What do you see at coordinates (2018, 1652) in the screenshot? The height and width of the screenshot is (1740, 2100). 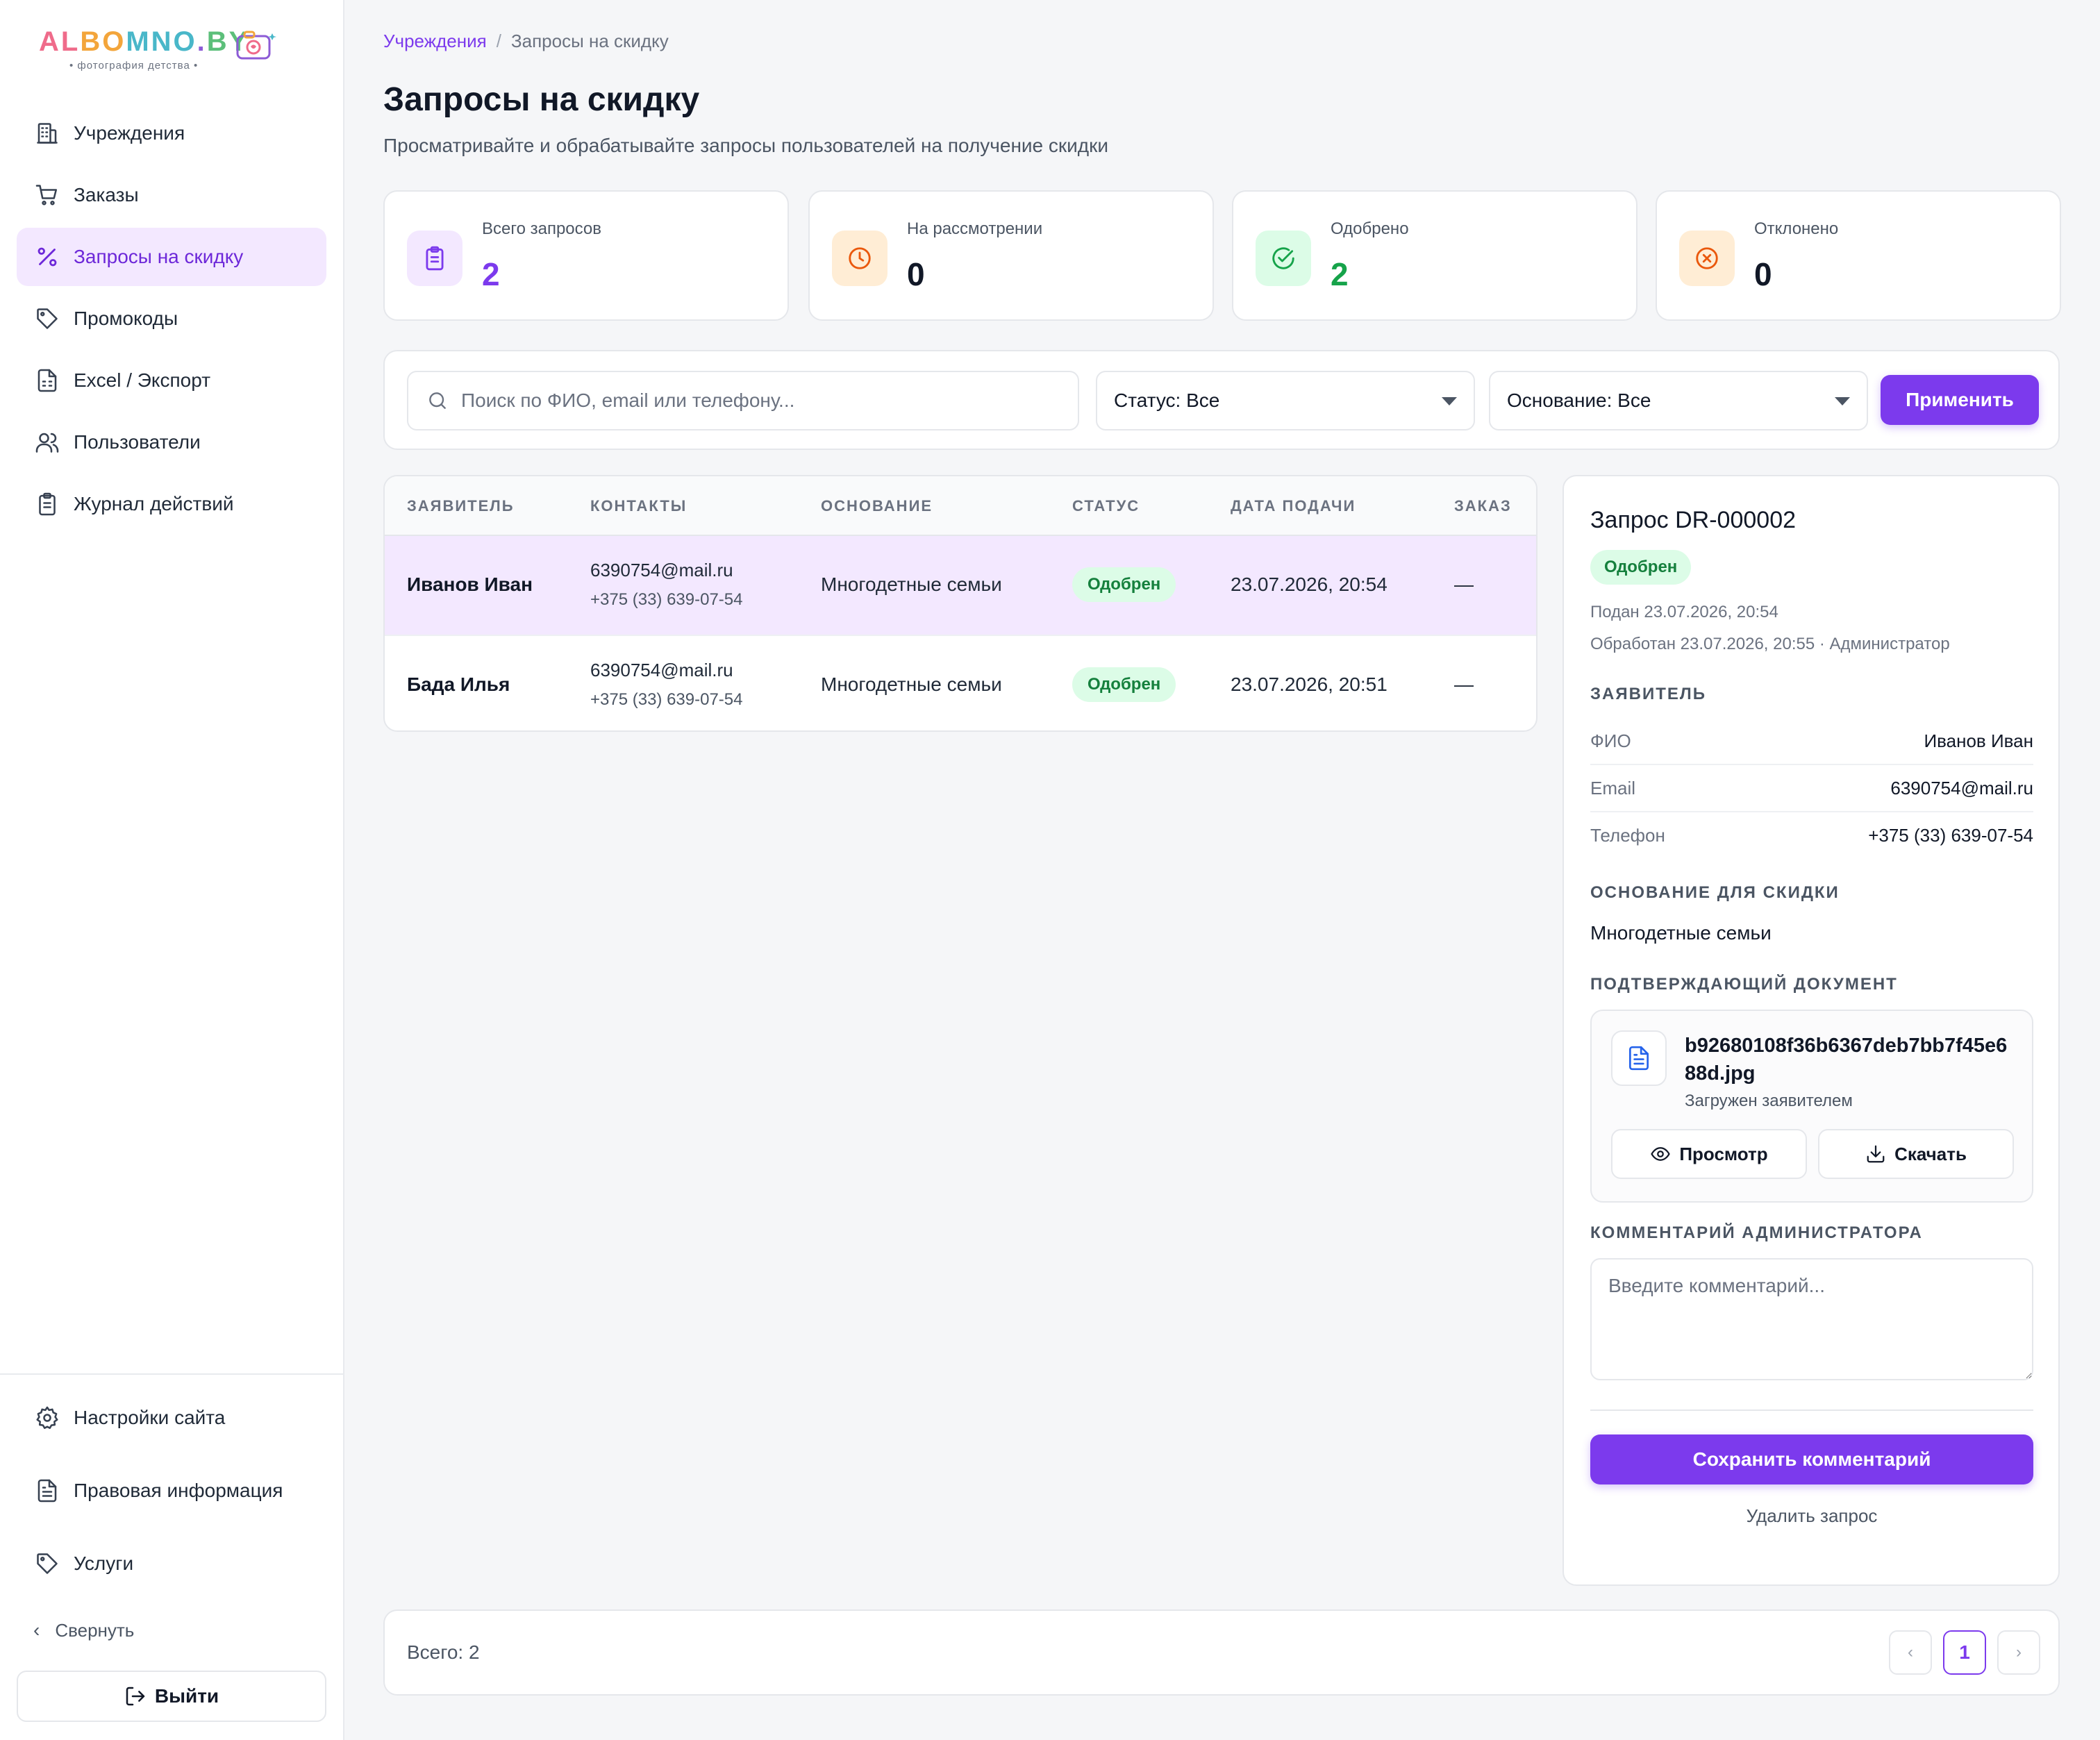 I see `next-page-button: ›` at bounding box center [2018, 1652].